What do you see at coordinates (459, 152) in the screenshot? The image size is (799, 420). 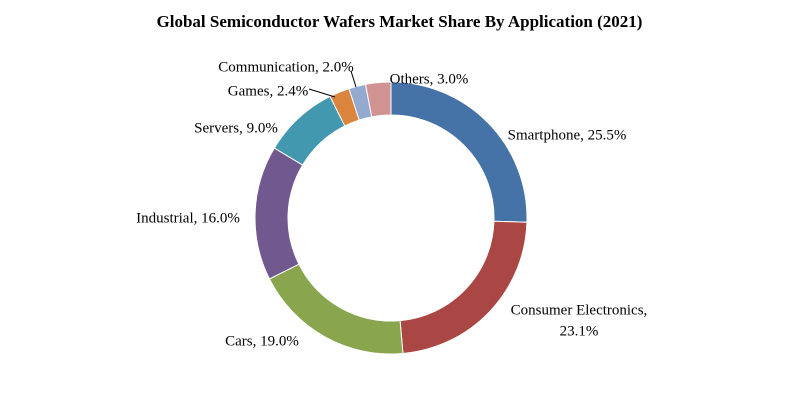 I see `slice-smartphone` at bounding box center [459, 152].